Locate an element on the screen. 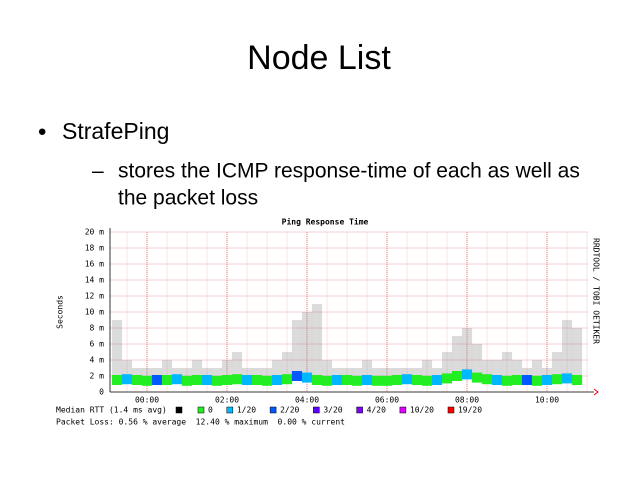 The width and height of the screenshot is (638, 478). y-tick-label: 12 m is located at coordinates (94, 296).